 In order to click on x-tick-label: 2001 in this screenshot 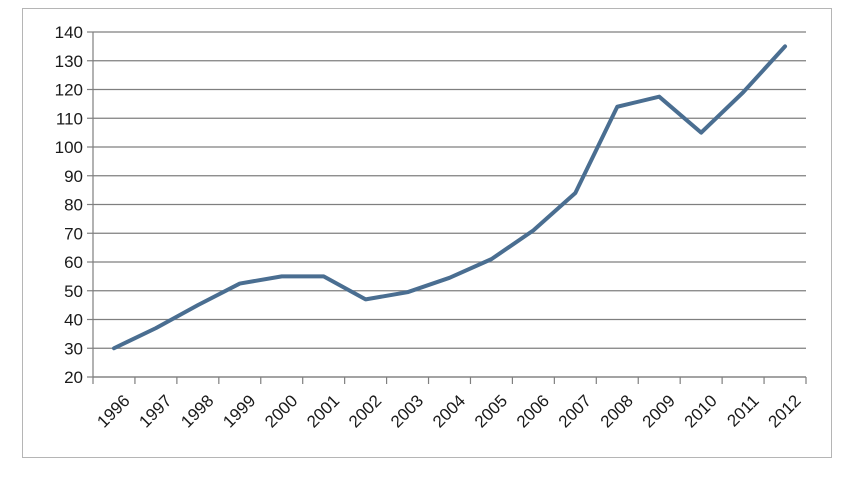, I will do `click(323, 411)`.